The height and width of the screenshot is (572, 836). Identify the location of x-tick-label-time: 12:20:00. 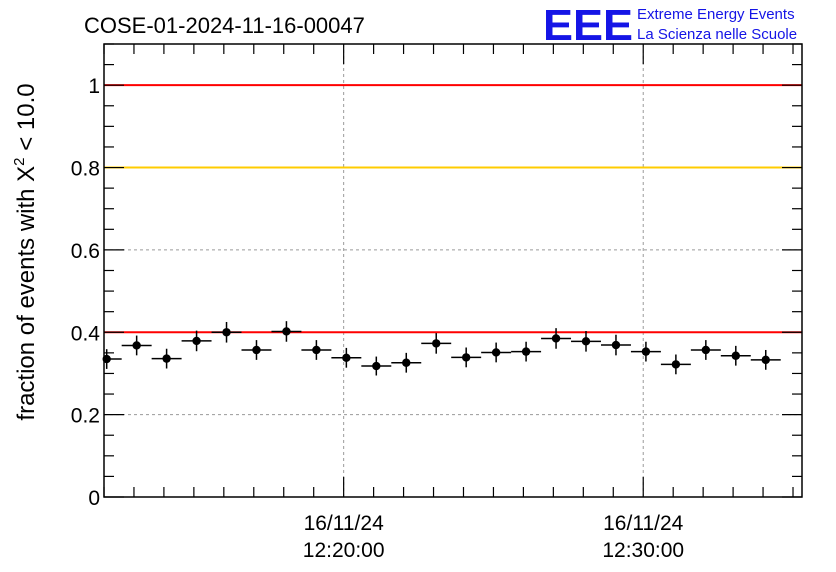
(344, 550).